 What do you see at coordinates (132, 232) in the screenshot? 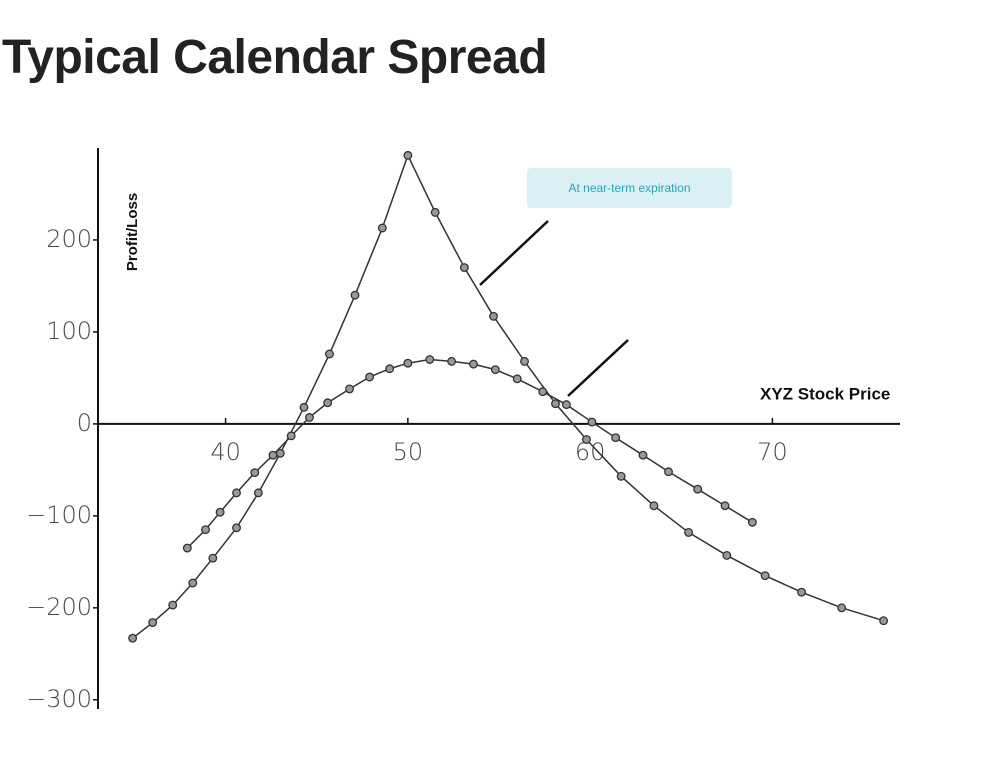
I see `y-axis-label: Profit/Loss` at bounding box center [132, 232].